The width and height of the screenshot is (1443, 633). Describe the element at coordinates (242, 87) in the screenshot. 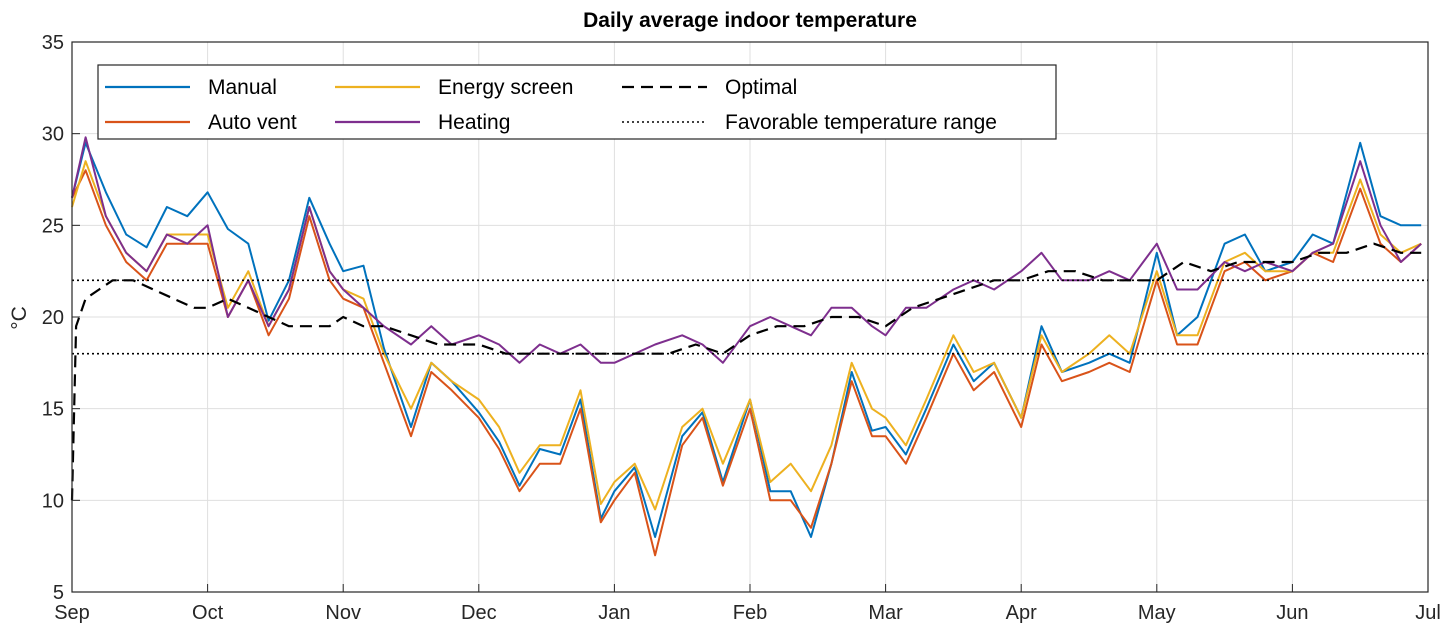

I see `legend-label-manual: Manual` at that location.